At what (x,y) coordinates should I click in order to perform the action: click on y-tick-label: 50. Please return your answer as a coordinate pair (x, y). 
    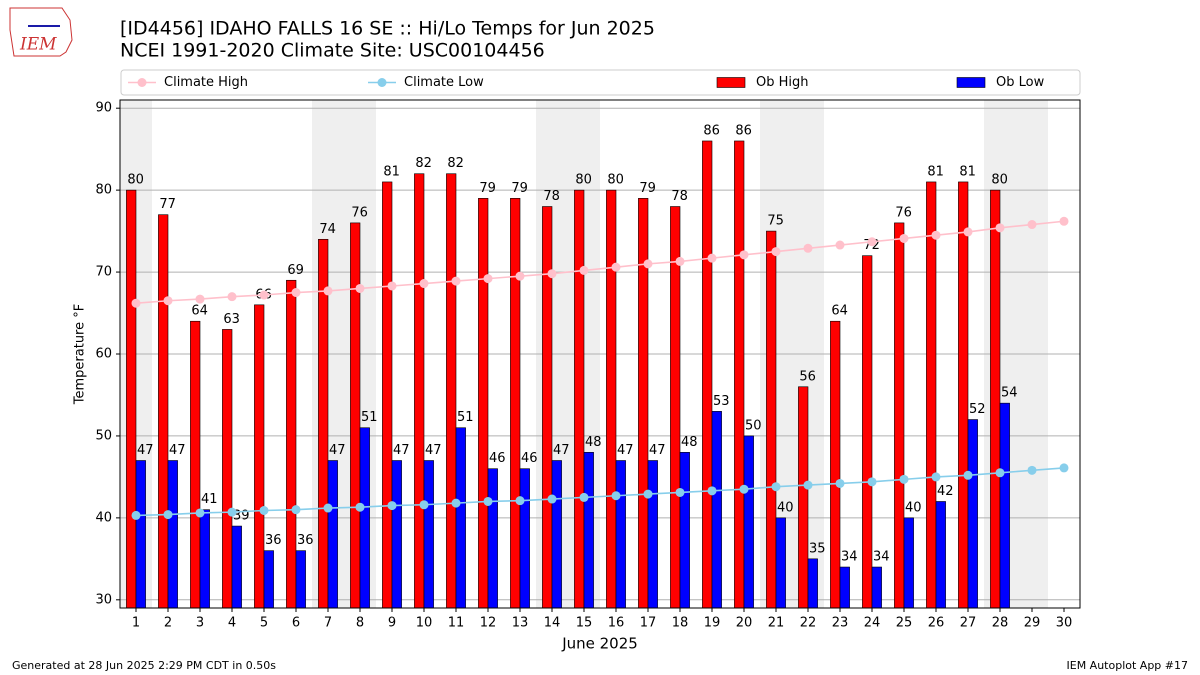
    Looking at the image, I should click on (103, 435).